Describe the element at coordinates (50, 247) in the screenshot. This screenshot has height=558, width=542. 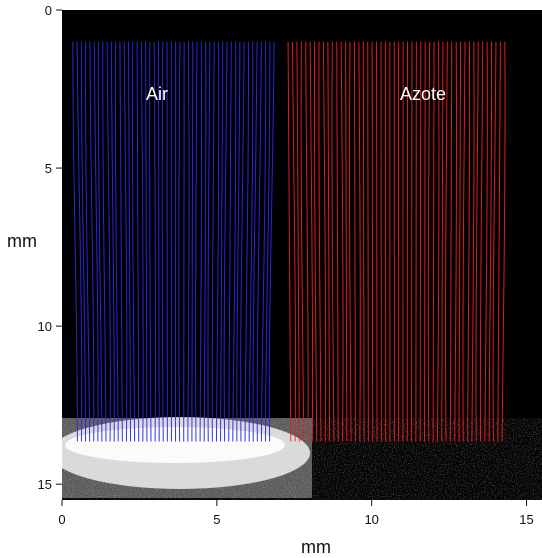
I see `y-axis: 0 5 10 15` at that location.